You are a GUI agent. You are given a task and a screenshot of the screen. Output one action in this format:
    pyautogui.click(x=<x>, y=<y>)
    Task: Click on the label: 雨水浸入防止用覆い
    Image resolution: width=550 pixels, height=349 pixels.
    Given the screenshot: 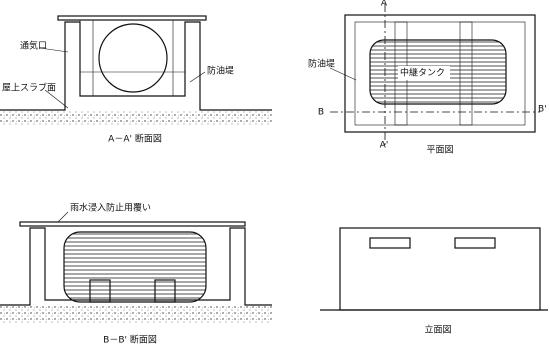 What is the action you would take?
    pyautogui.click(x=110, y=208)
    